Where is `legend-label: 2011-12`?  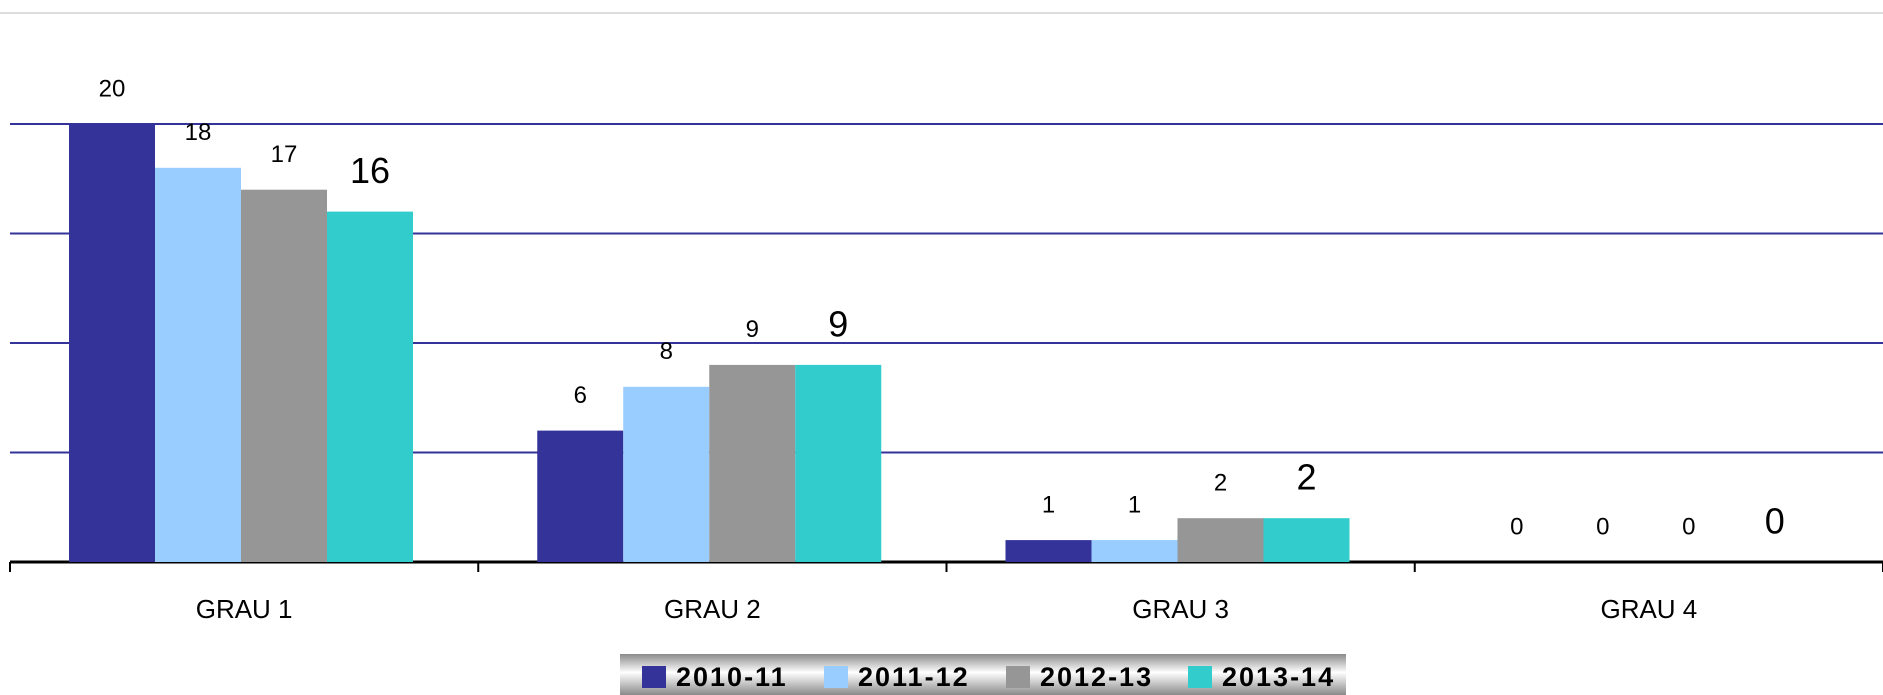 legend-label: 2011-12 is located at coordinates (914, 677).